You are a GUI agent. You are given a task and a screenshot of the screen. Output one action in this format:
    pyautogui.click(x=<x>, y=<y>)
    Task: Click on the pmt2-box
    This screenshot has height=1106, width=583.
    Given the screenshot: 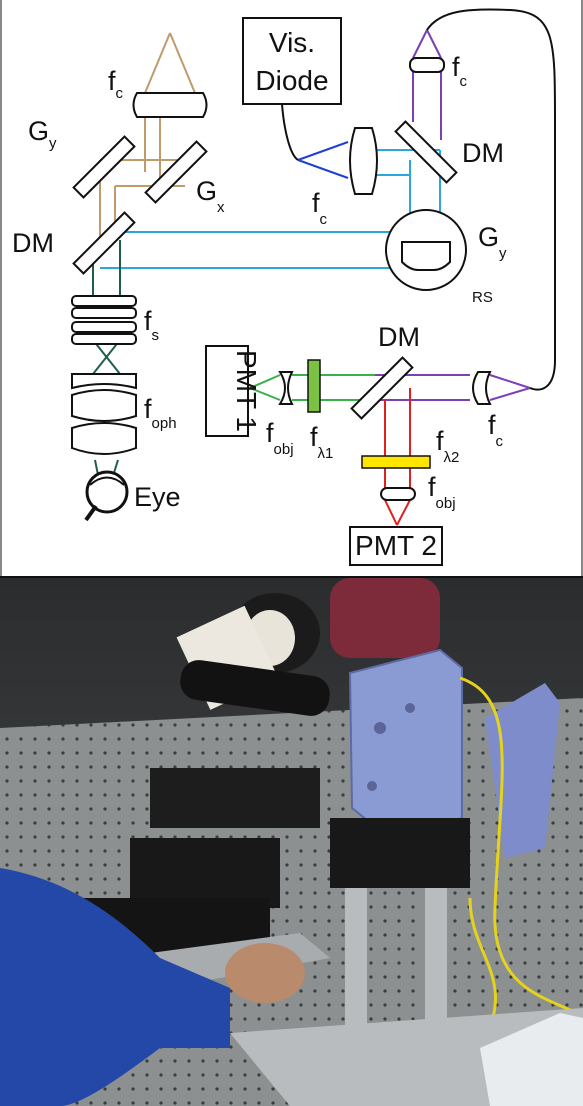 What is the action you would take?
    pyautogui.click(x=396, y=546)
    